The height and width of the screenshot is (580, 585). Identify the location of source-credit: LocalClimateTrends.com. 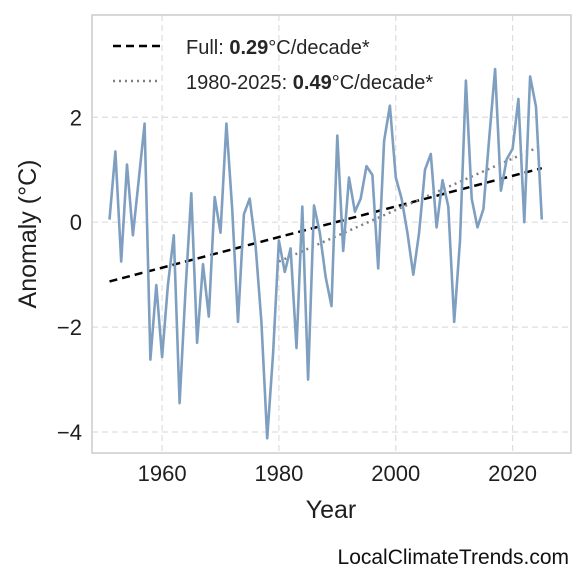
(453, 557).